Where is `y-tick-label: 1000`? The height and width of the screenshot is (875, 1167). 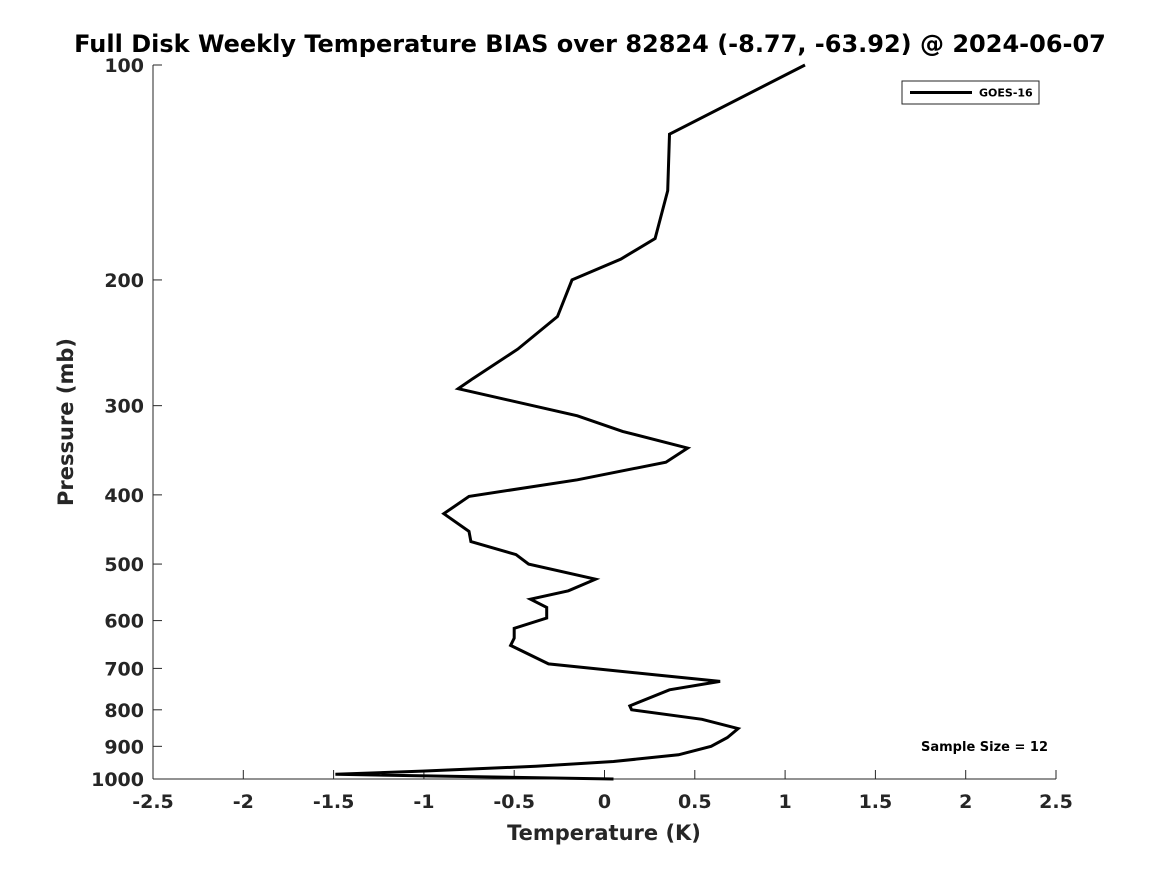
y-tick-label: 1000 is located at coordinates (117, 780).